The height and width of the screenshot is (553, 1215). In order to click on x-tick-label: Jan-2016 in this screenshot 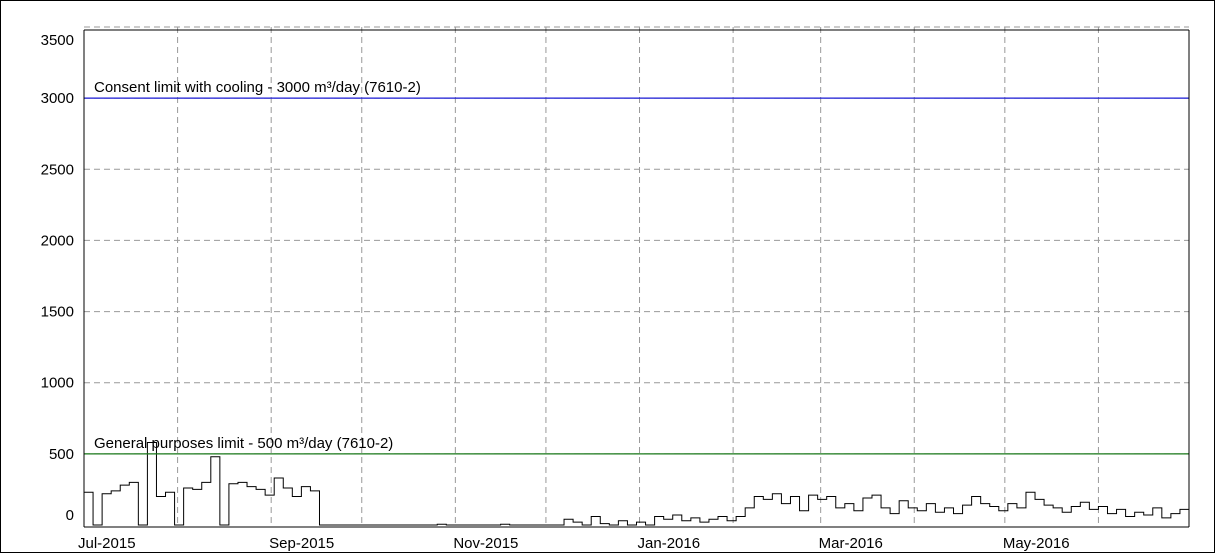, I will do `click(669, 543)`.